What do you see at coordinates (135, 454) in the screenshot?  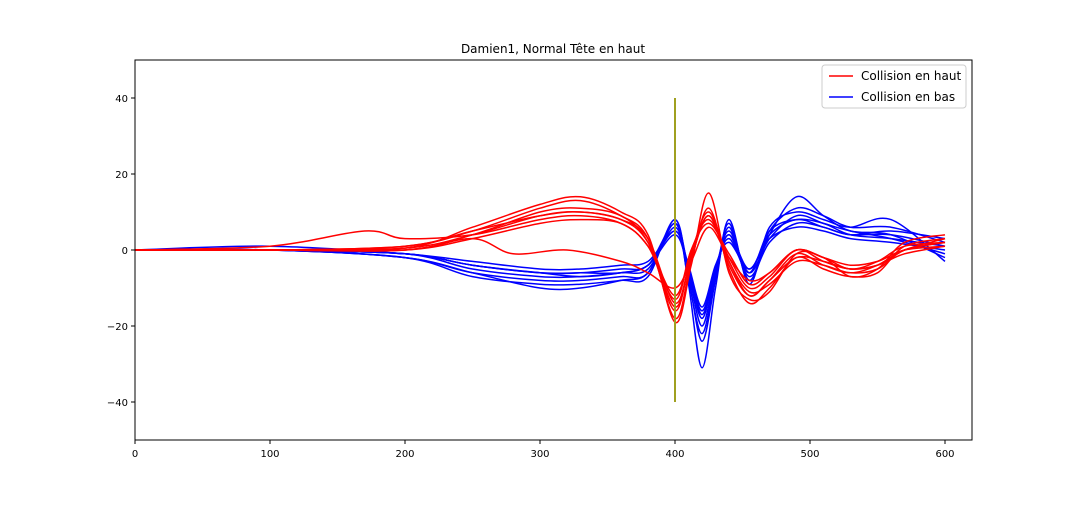 I see `x-tick-label: 0` at bounding box center [135, 454].